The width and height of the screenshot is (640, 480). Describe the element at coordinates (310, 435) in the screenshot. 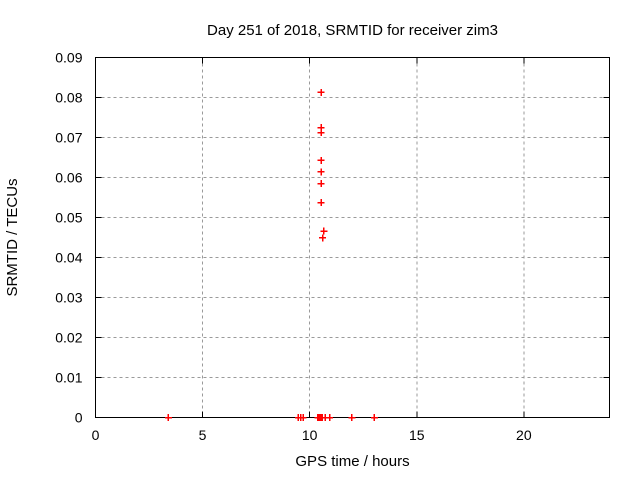

I see `x-tick-label: 10` at that location.